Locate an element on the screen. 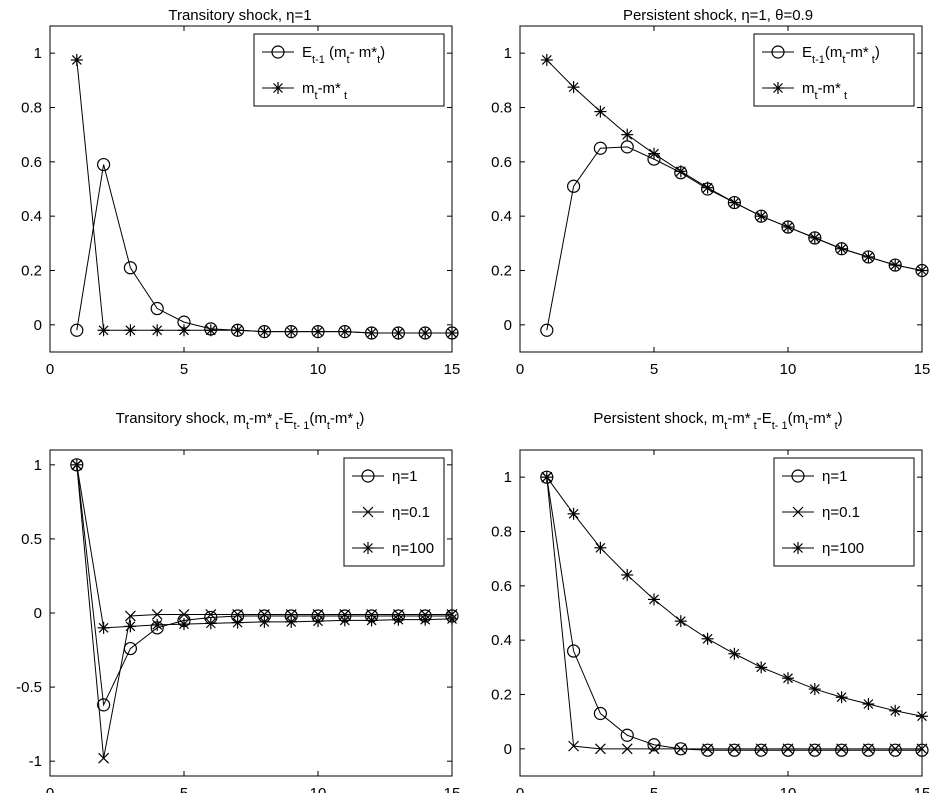  legend: η=1 η=0.1 η=100 is located at coordinates (394, 512).